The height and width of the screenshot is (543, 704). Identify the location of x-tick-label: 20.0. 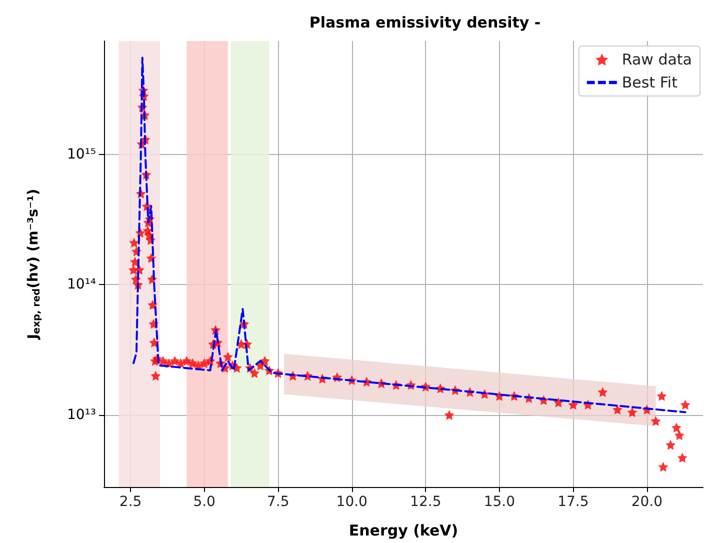
(647, 502).